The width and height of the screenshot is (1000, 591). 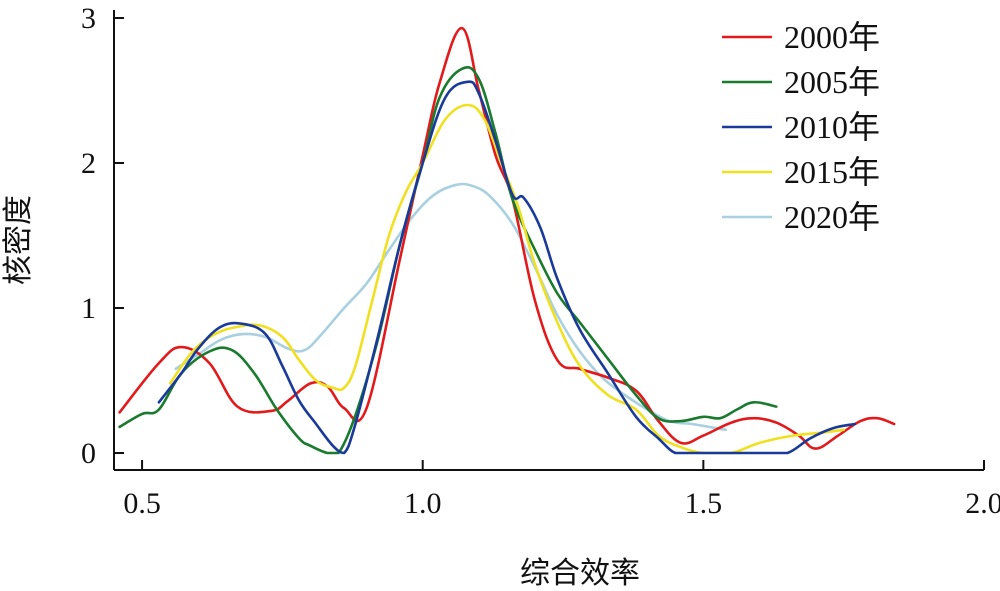 What do you see at coordinates (142, 503) in the screenshot?
I see `x-tick-label-0: 0.5` at bounding box center [142, 503].